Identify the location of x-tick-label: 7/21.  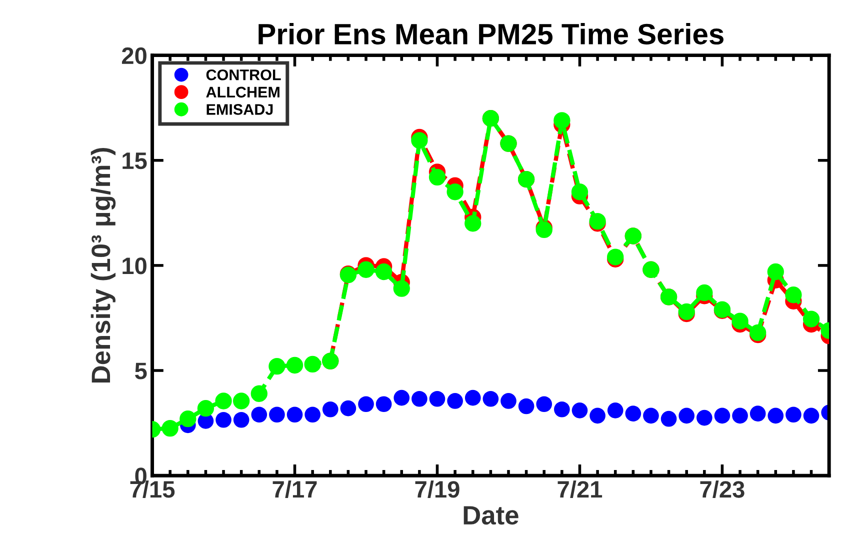
(580, 489).